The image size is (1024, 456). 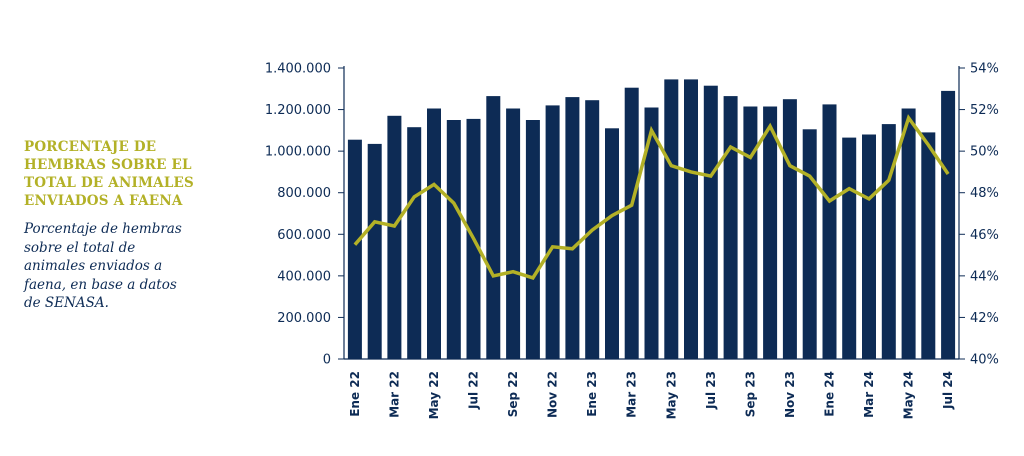 I want to click on y-right-tick-label: 46%, so click(x=984, y=235).